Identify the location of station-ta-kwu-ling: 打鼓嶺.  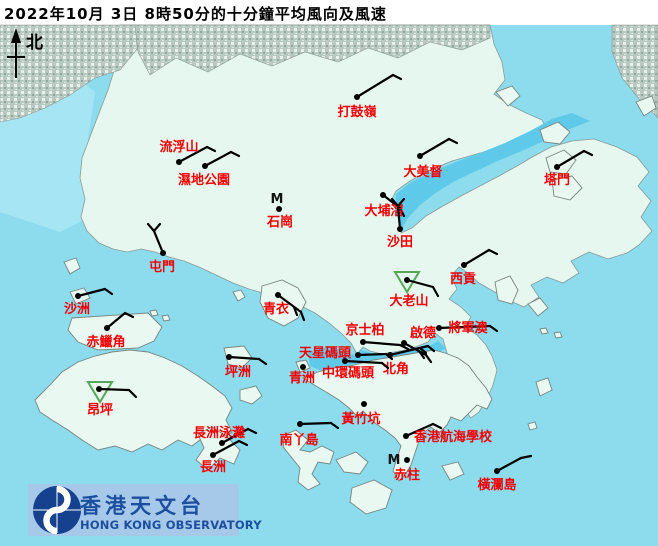
(370, 96).